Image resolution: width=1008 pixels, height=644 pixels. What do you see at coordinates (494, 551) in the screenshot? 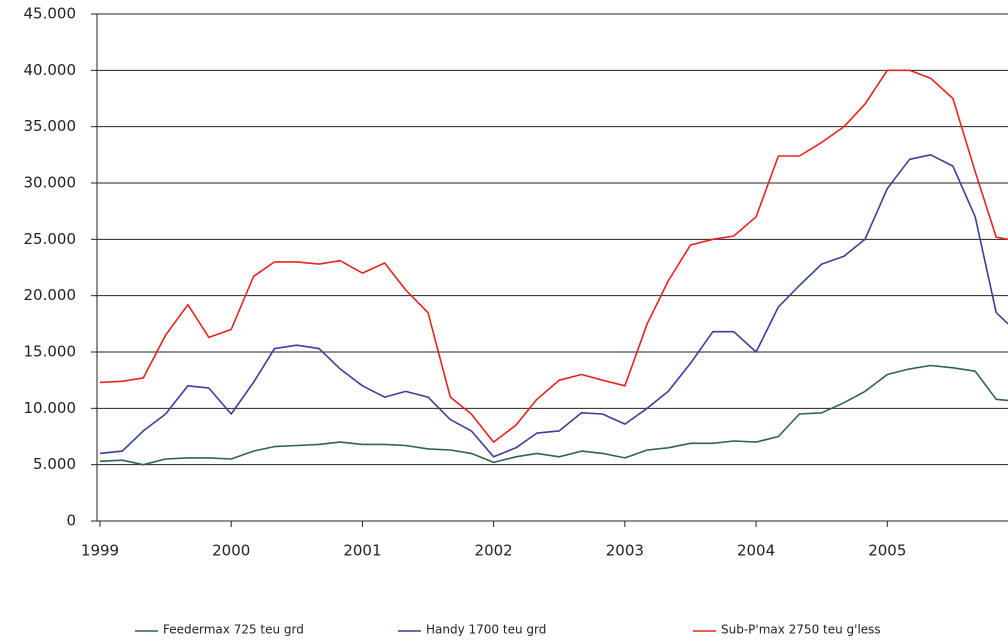
I see `x-tick-label: 2002` at bounding box center [494, 551].